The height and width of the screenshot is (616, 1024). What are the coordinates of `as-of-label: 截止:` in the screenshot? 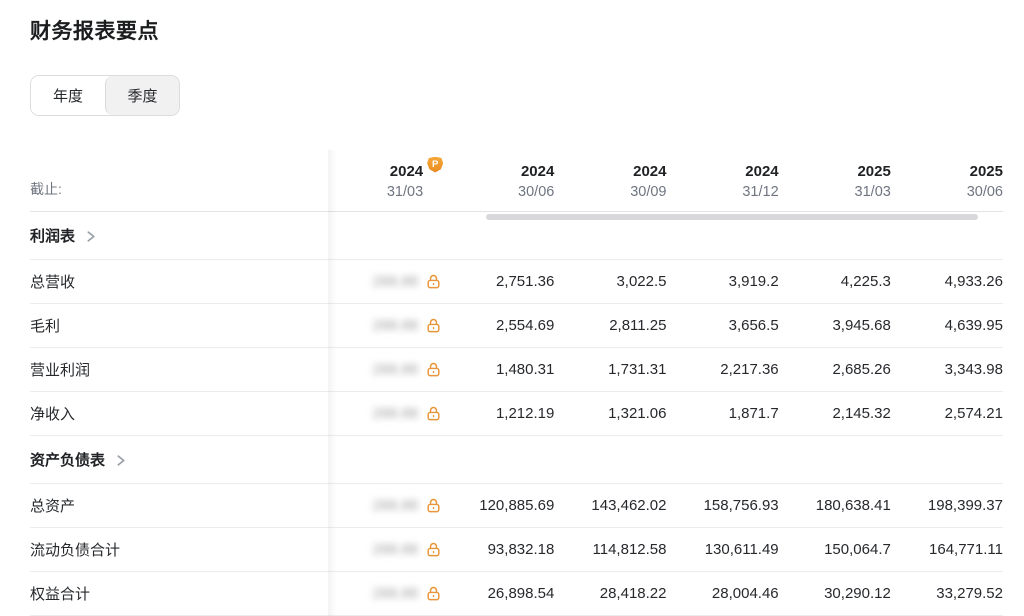 It's located at (46, 189).